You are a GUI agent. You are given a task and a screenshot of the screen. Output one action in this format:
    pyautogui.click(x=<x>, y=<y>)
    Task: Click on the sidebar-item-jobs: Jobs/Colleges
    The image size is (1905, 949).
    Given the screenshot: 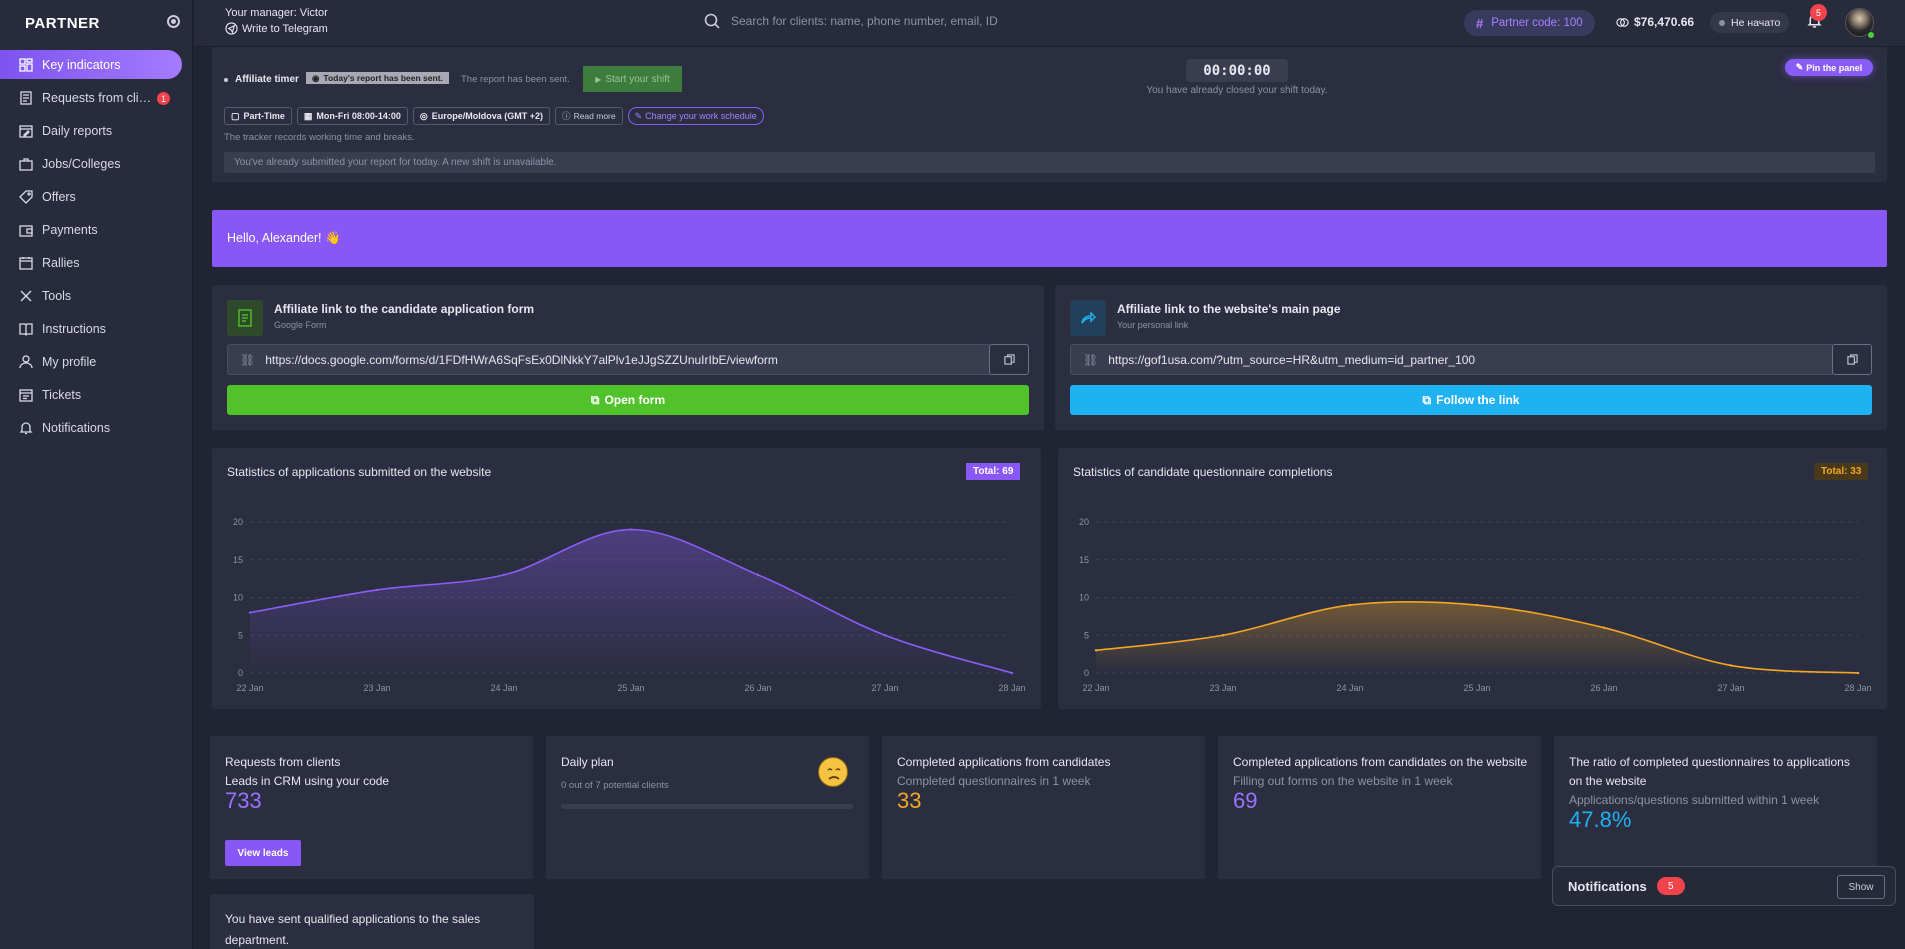 What is the action you would take?
    pyautogui.click(x=91, y=163)
    